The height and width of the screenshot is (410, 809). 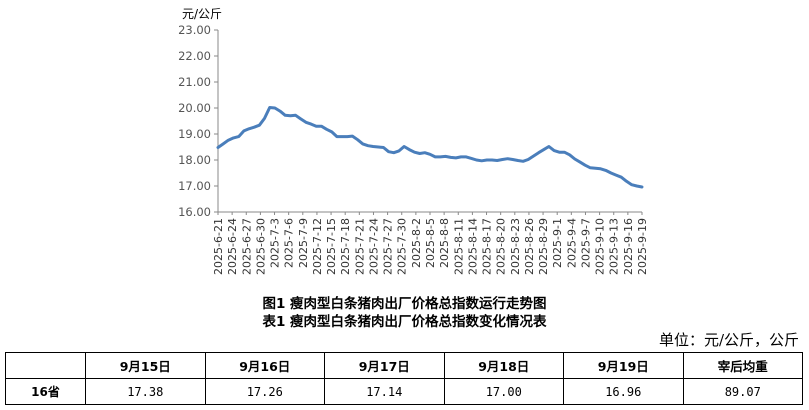 I want to click on table-cell: 17.38, so click(x=145, y=391).